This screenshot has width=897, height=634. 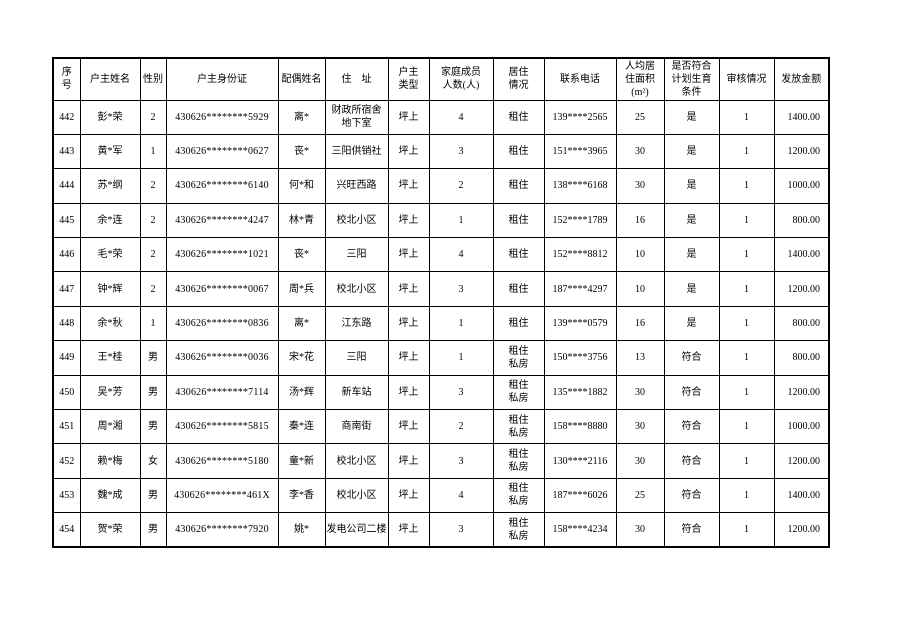 What do you see at coordinates (301, 151) in the screenshot?
I see `cell-spouse: 丧*` at bounding box center [301, 151].